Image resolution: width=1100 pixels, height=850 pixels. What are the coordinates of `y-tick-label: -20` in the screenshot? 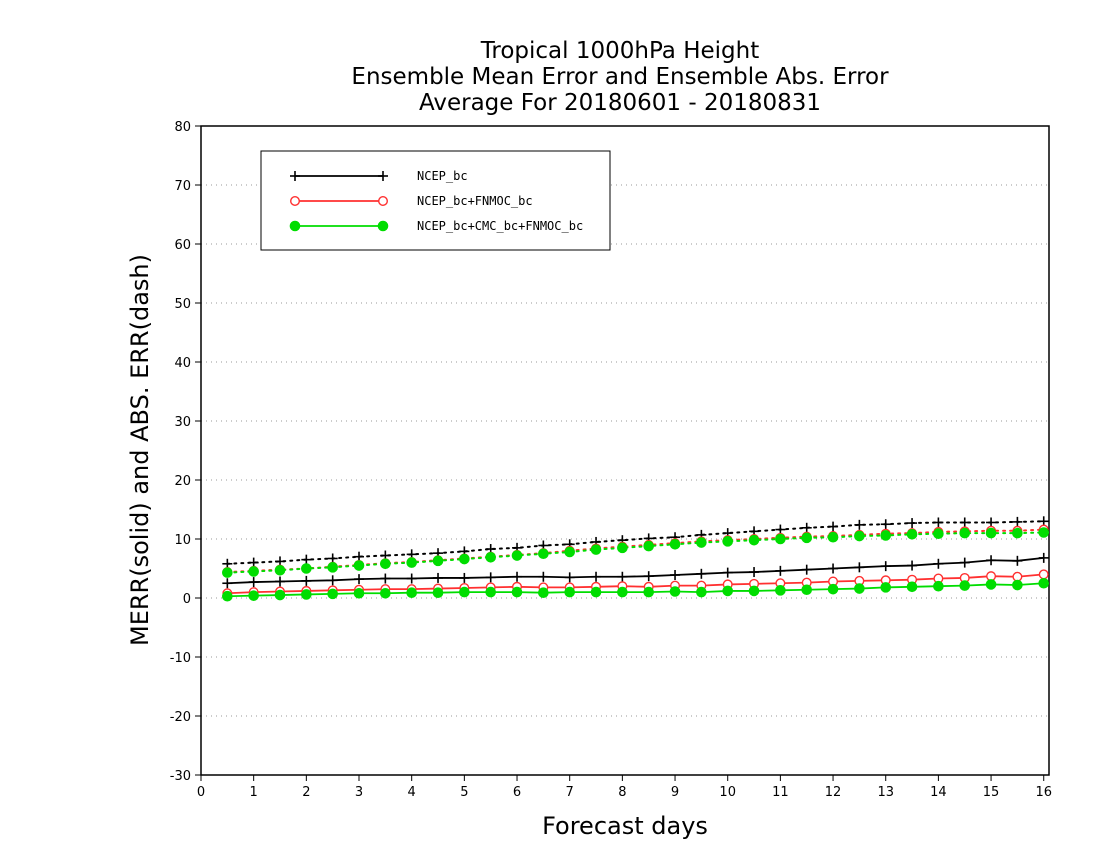 It's located at (180, 717).